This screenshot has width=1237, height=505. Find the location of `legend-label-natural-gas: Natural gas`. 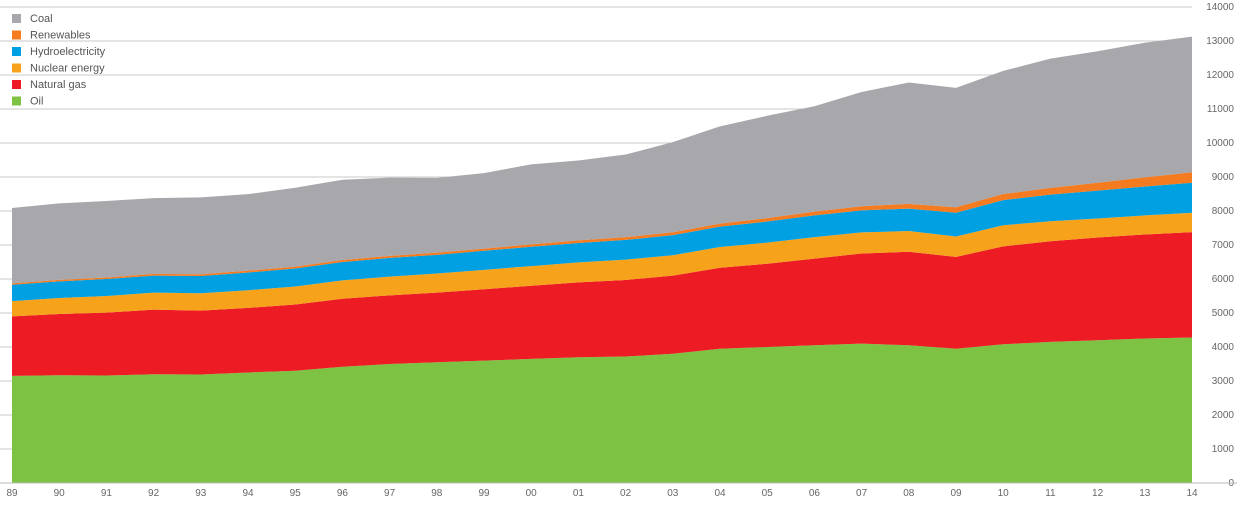

legend-label-natural-gas: Natural gas is located at coordinates (58, 85).